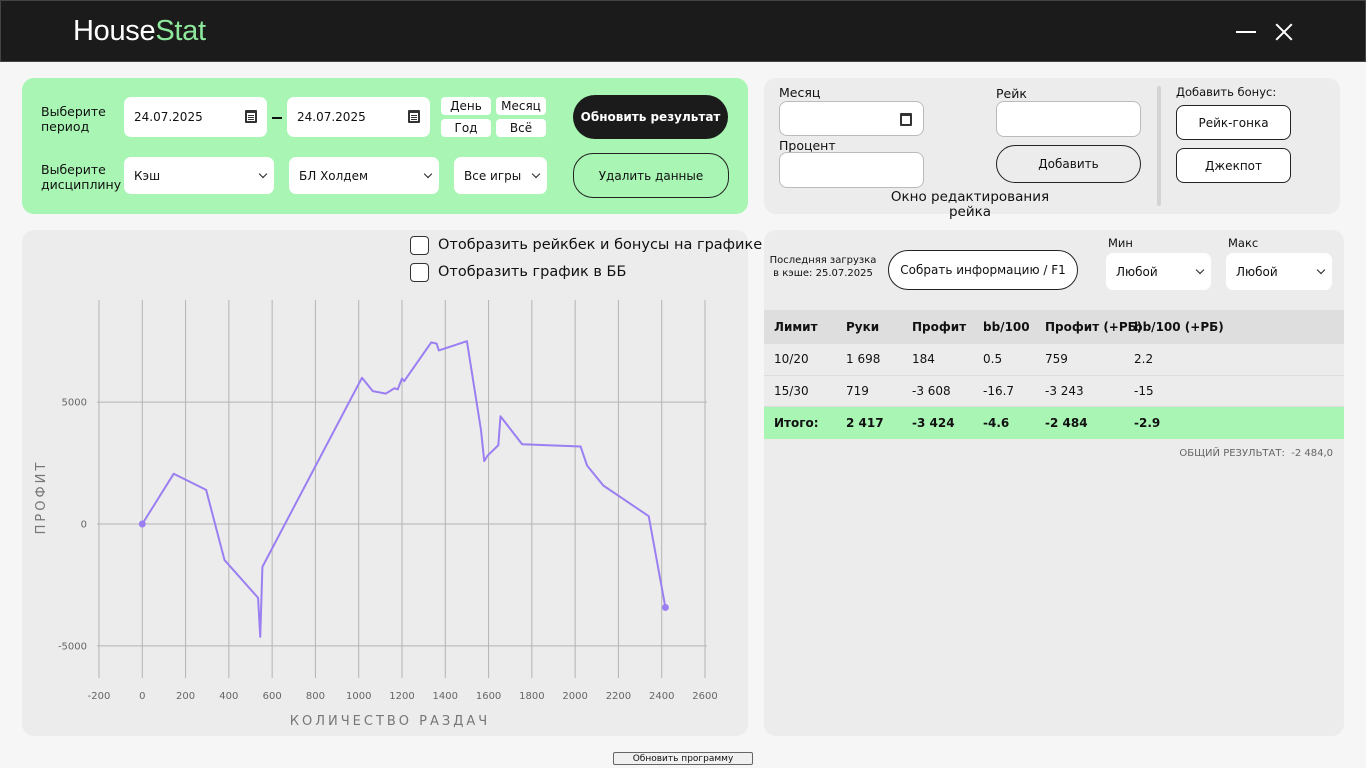 The image size is (1366, 768). What do you see at coordinates (364, 175) in the screenshot?
I see `variant-select: БЛ Холдем` at bounding box center [364, 175].